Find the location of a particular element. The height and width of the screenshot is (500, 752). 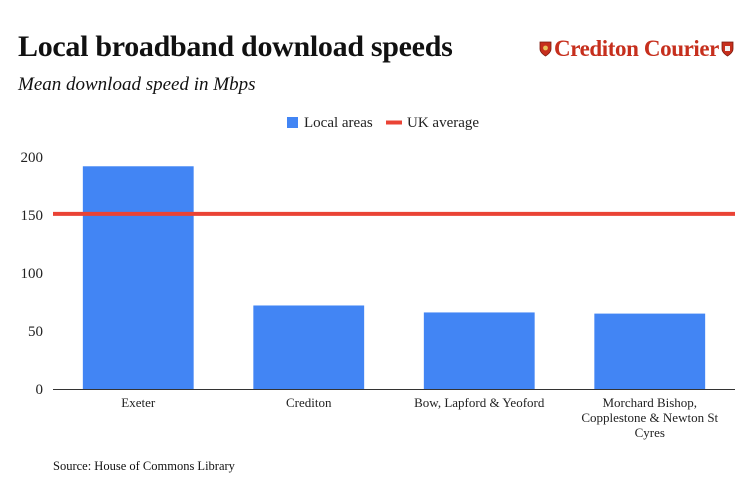

legend: Local areas UK average is located at coordinates (383, 123).